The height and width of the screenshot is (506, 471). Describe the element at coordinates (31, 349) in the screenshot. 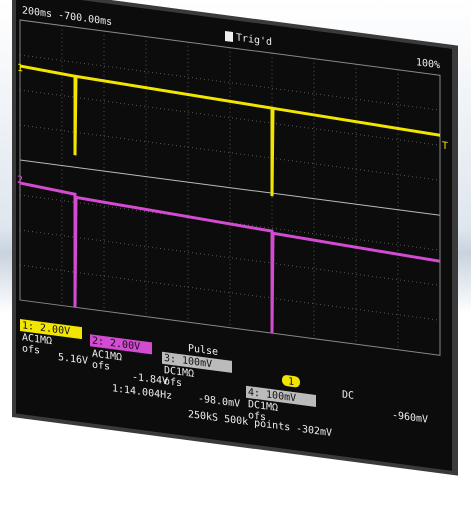

I see `ch1-ofs: ofs` at that location.